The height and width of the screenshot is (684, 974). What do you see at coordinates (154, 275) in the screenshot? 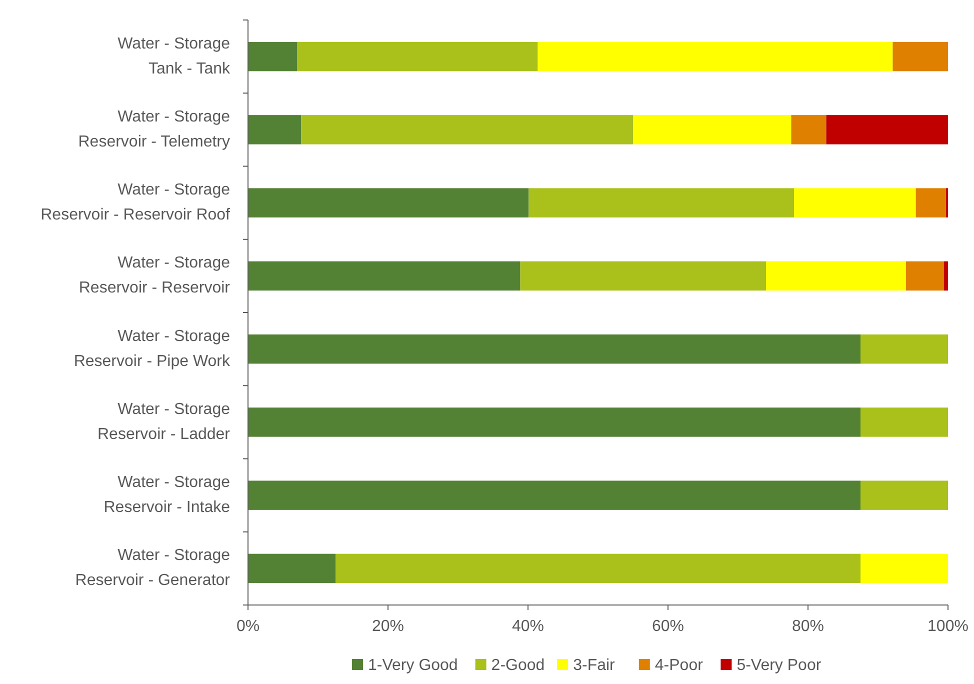
I see `y-tick-label: Water - Storage Reservoir - Reservoir` at bounding box center [154, 275].